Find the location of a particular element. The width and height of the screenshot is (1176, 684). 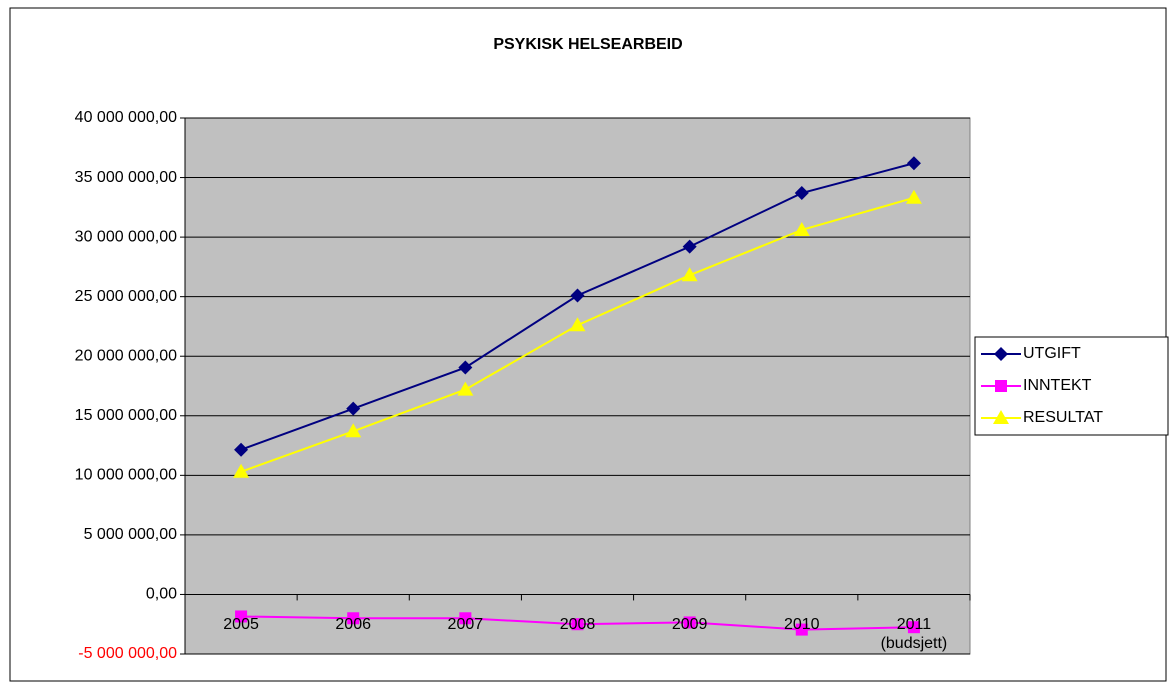

legend-label: UTGIFT is located at coordinates (1052, 353).